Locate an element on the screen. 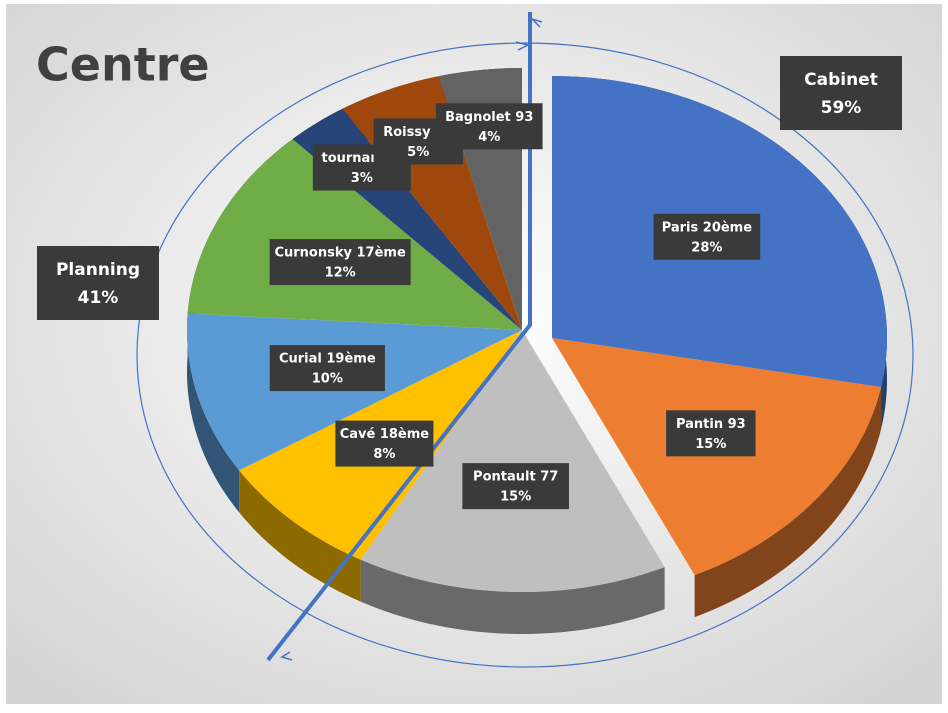 The width and height of the screenshot is (948, 713). data-label-name: Pantin 93 is located at coordinates (711, 424).